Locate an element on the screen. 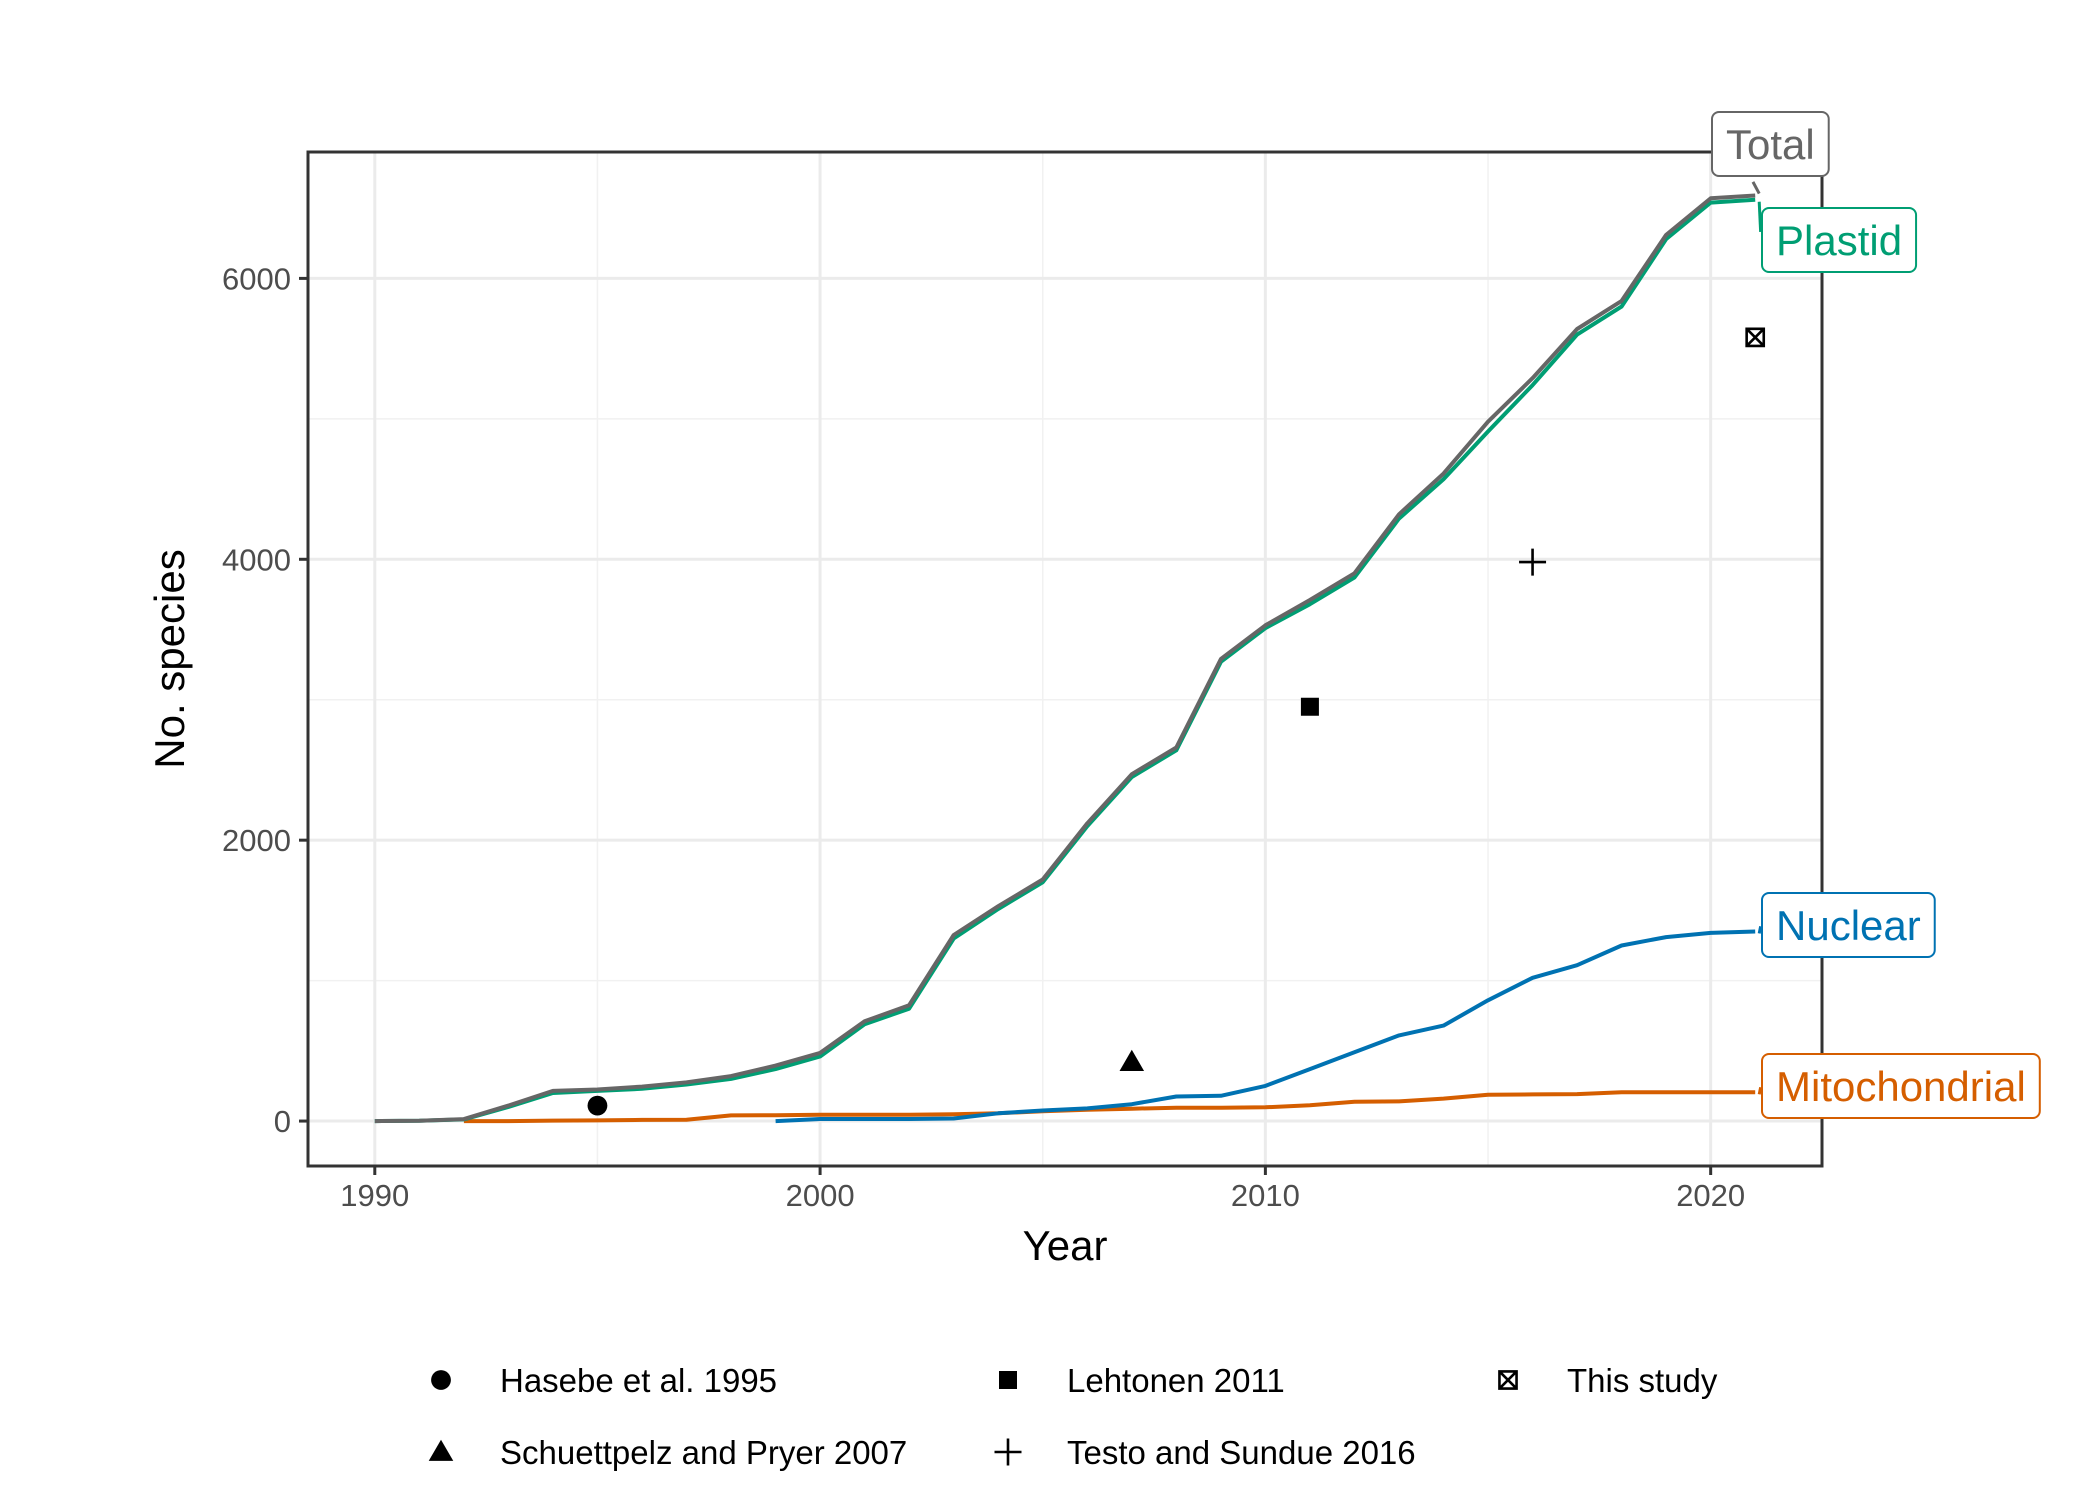  legend-label: Schuettpelz and Pryer 2007 is located at coordinates (703, 1452).